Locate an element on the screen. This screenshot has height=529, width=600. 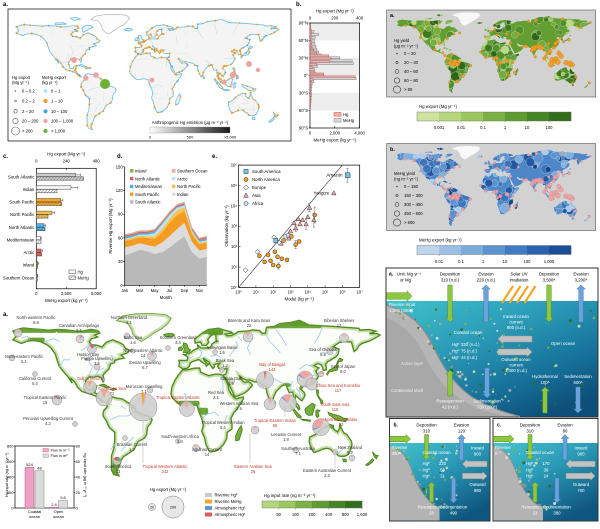
svg-text: 10⁰ is located at coordinates (238, 292).